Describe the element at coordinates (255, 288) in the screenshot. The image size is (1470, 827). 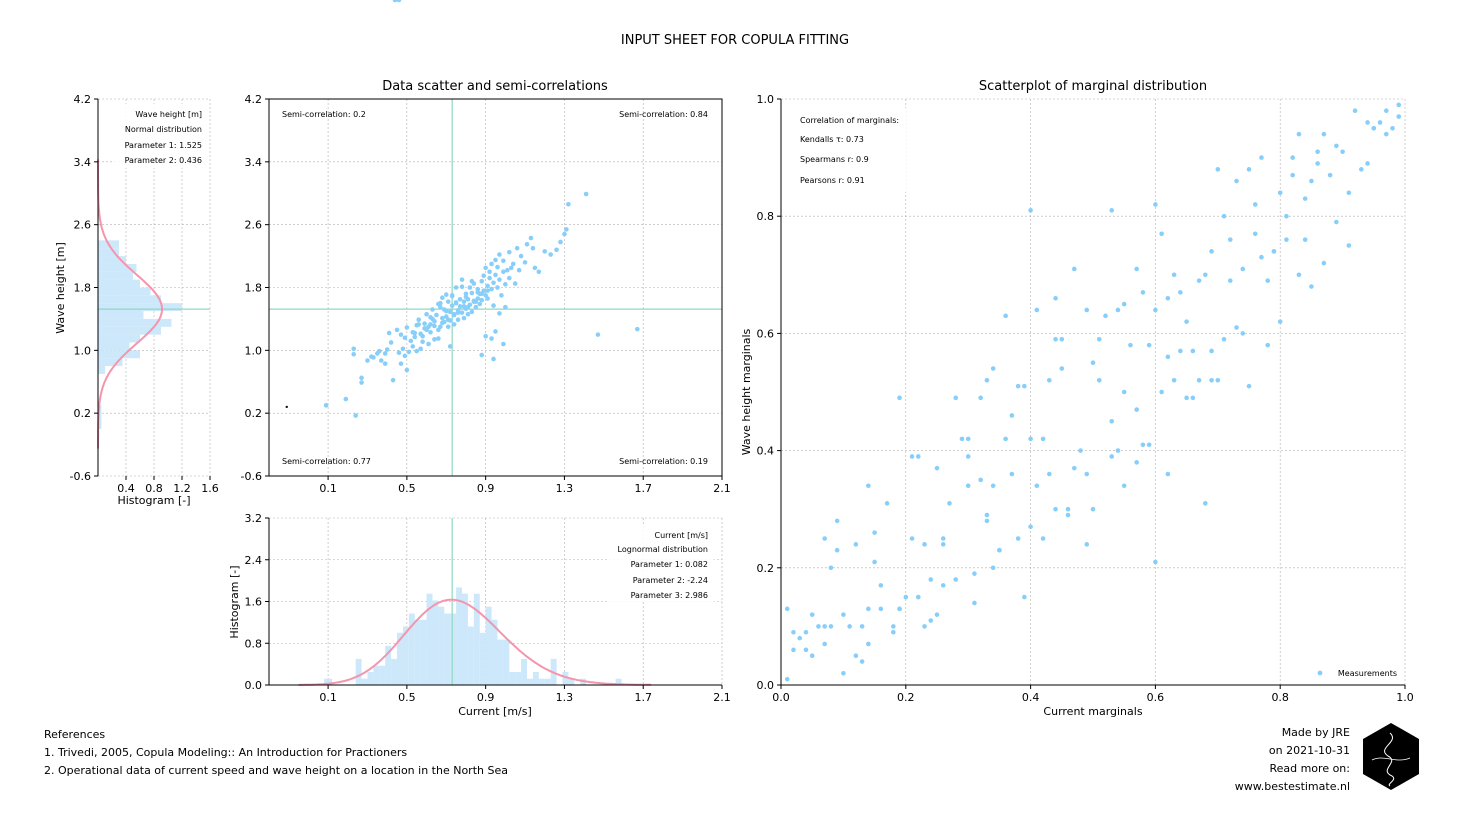
I see `scatter-y-ticks: -0.6 0.2 1.0 1.8 2.6 3.4 4.2` at that location.